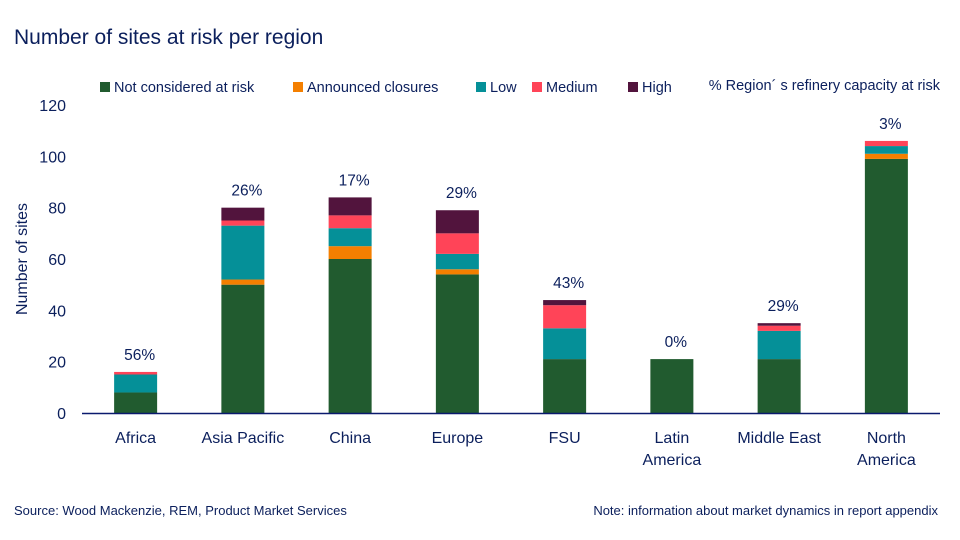 Image resolution: width=960 pixels, height=540 pixels. What do you see at coordinates (135, 438) in the screenshot?
I see `x-tick-label: Africa` at bounding box center [135, 438].